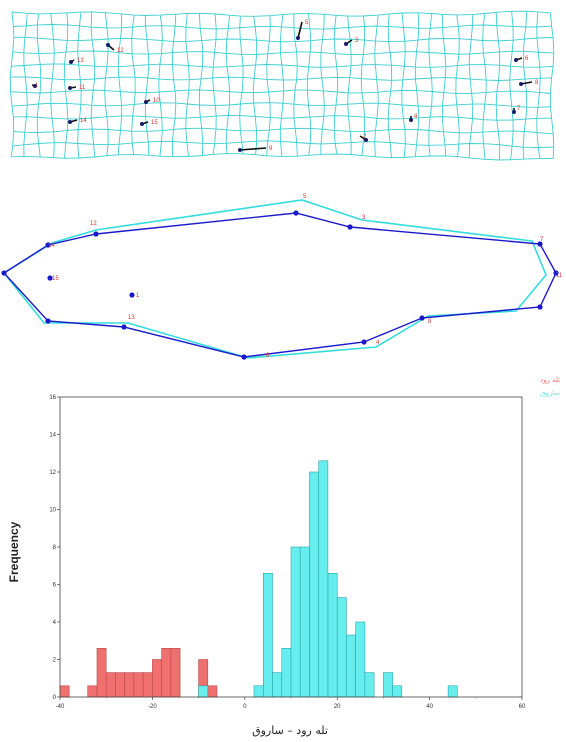 The height and width of the screenshot is (742, 566). Describe the element at coordinates (268, 356) in the screenshot. I see `outline-label: 6` at that location.